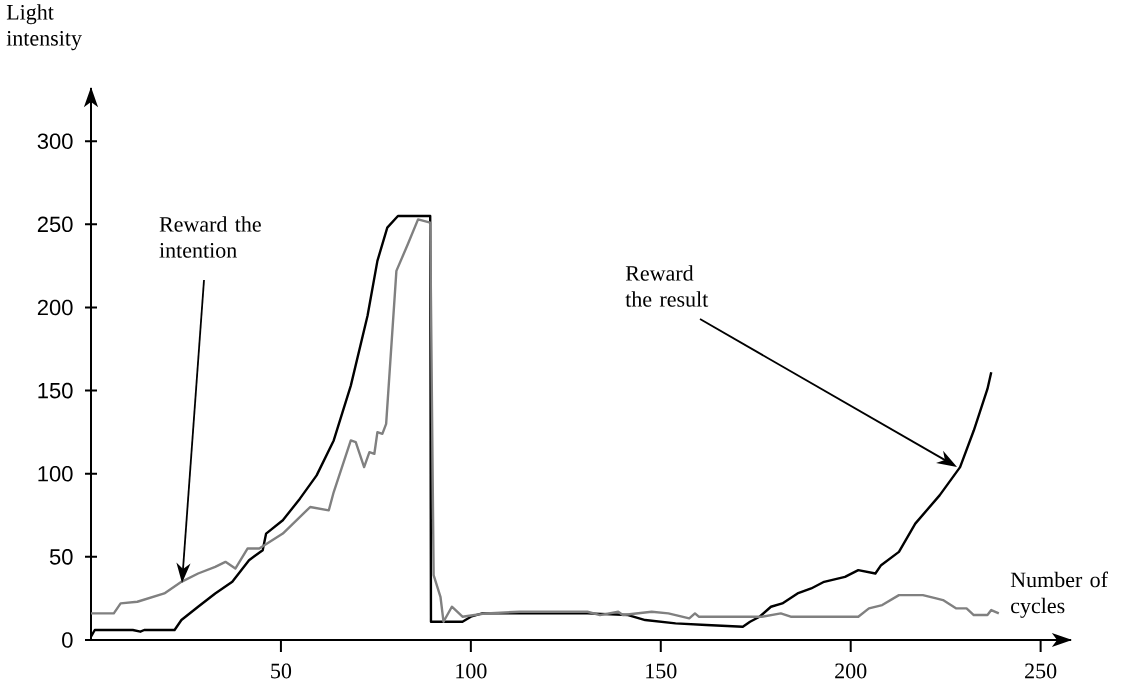 The image size is (1130, 698). Describe the element at coordinates (1059, 594) in the screenshot. I see `x-axis-title: Number of cycles` at that location.